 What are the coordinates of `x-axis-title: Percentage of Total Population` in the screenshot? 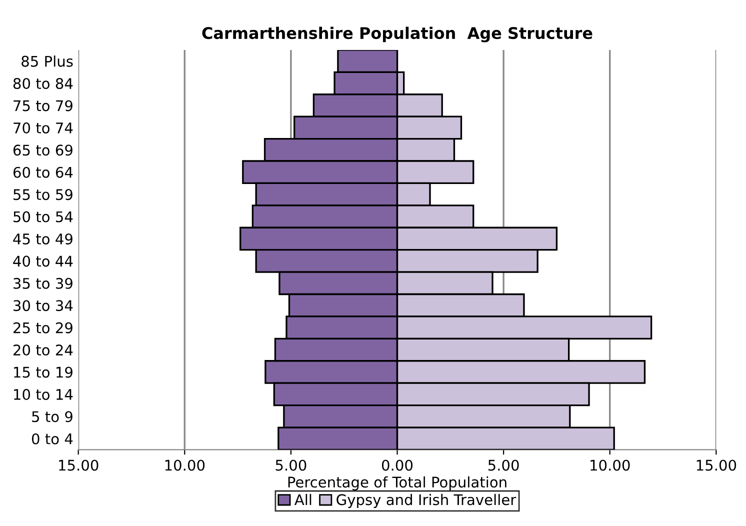 It's located at (397, 483).